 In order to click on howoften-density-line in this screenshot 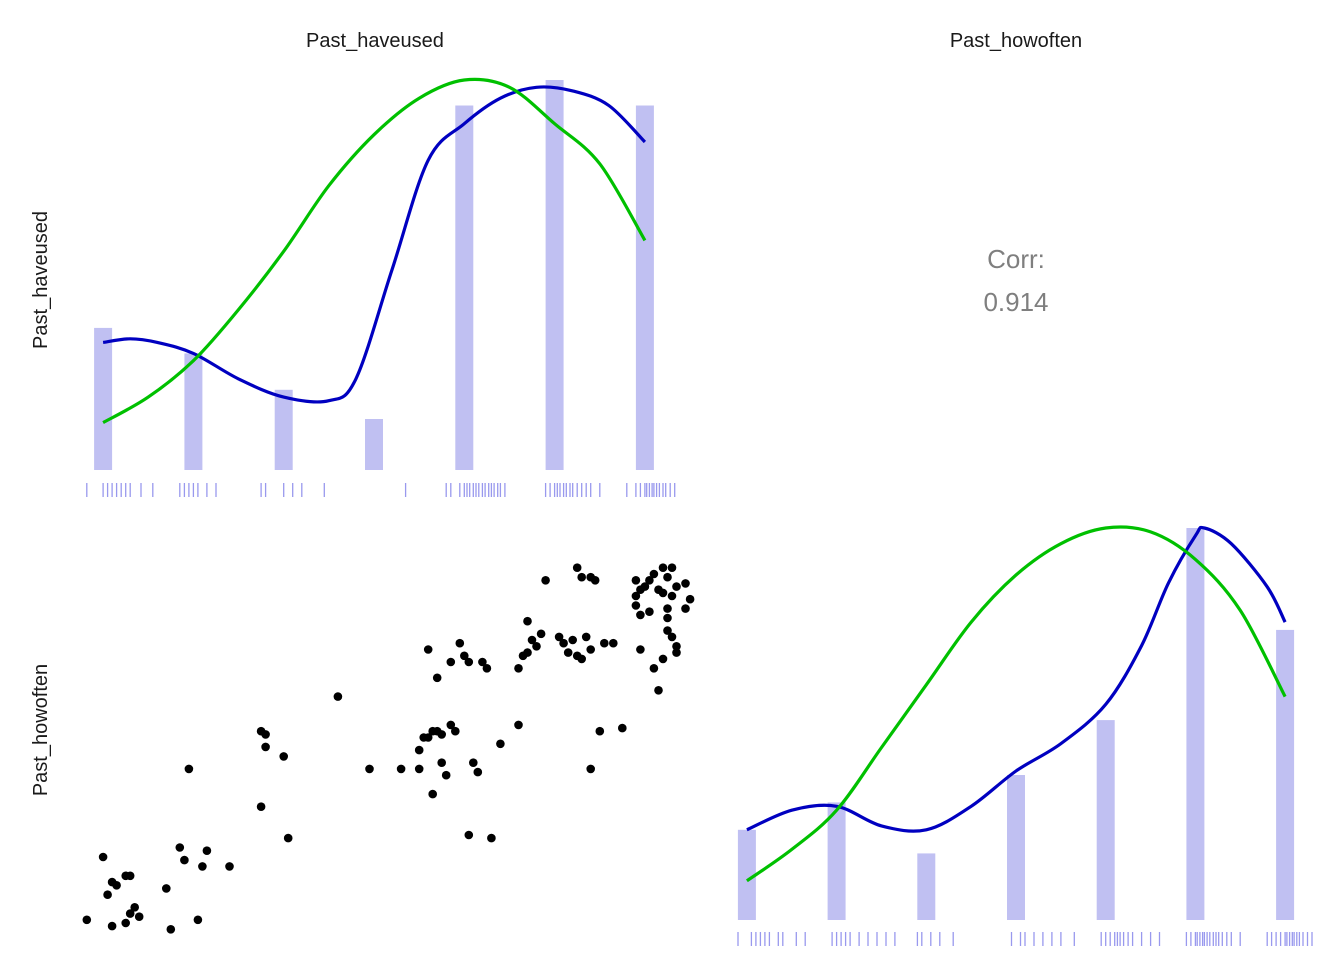, I will do `click(1016, 679)`.